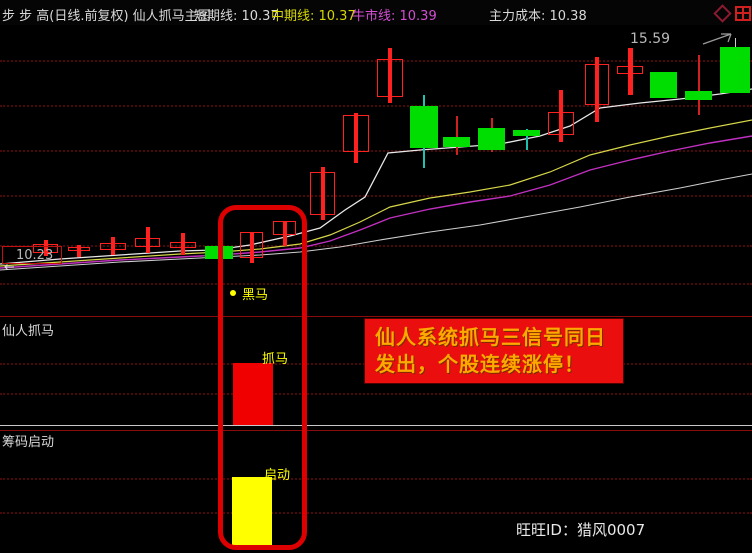 The height and width of the screenshot is (553, 752). Describe the element at coordinates (233, 293) in the screenshot. I see `heima-dot-icon` at that location.